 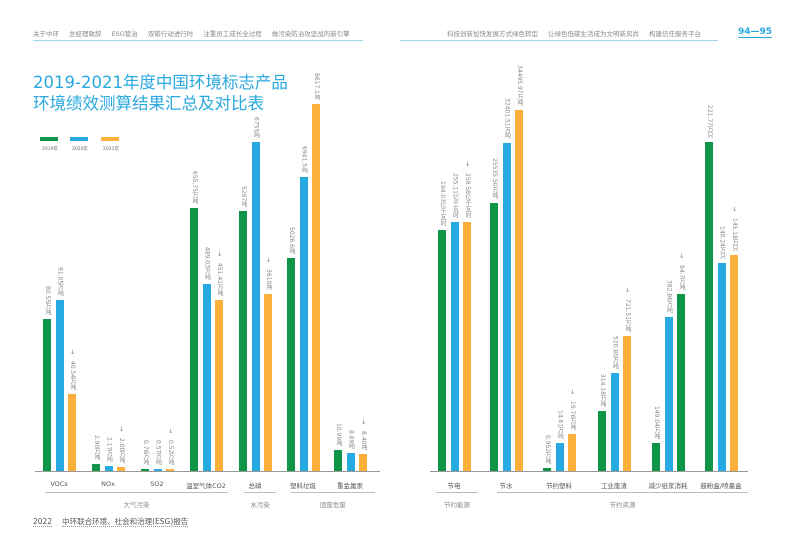 I want to click on nav-item: 让绿色低碳生活成为文明新风尚, so click(x=593, y=34).